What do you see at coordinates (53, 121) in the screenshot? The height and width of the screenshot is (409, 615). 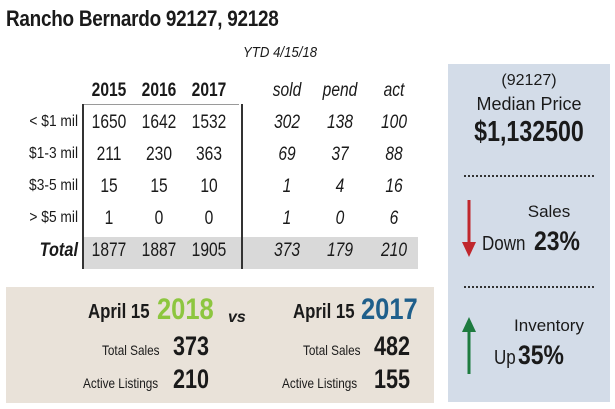 I see `row-label: < $1 mil` at bounding box center [53, 121].